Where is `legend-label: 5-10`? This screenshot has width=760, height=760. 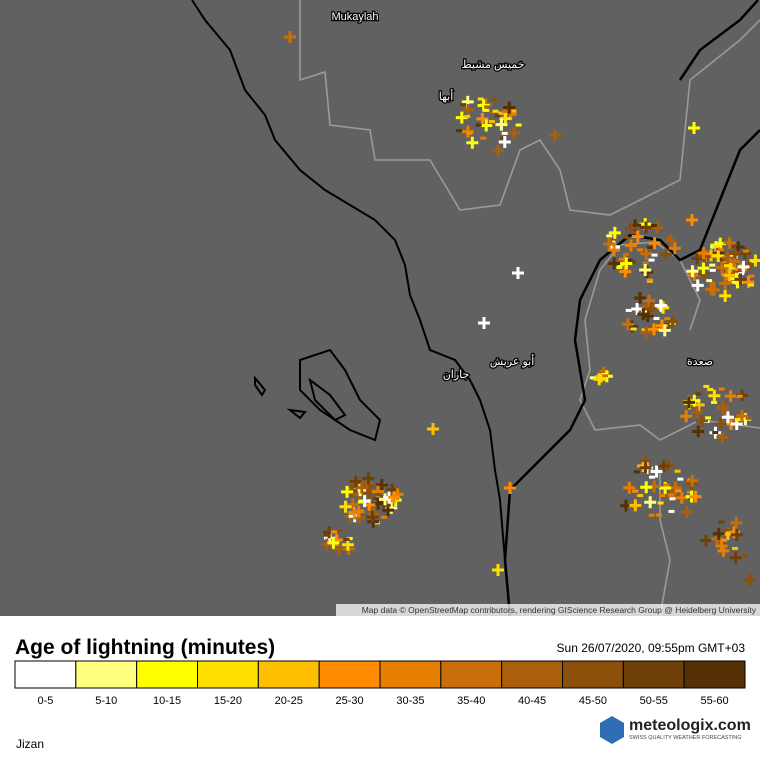
legend-label: 5-10 is located at coordinates (106, 701).